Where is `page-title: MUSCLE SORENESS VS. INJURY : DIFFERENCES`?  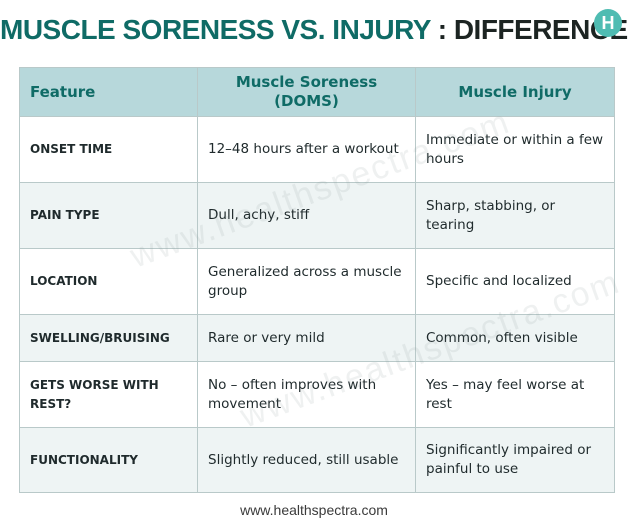
page-title: MUSCLE SORENESS VS. INJURY : DIFFERENCES is located at coordinates (314, 30).